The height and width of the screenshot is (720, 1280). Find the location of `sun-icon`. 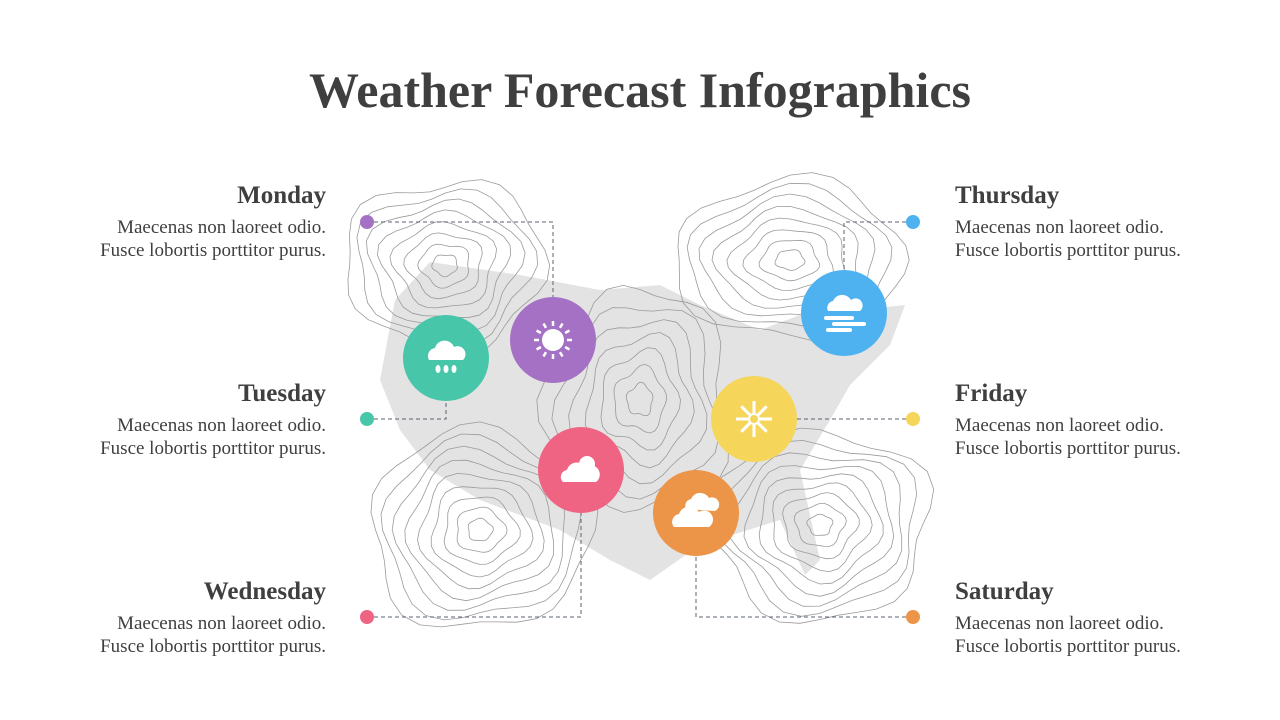

sun-icon is located at coordinates (553, 340).